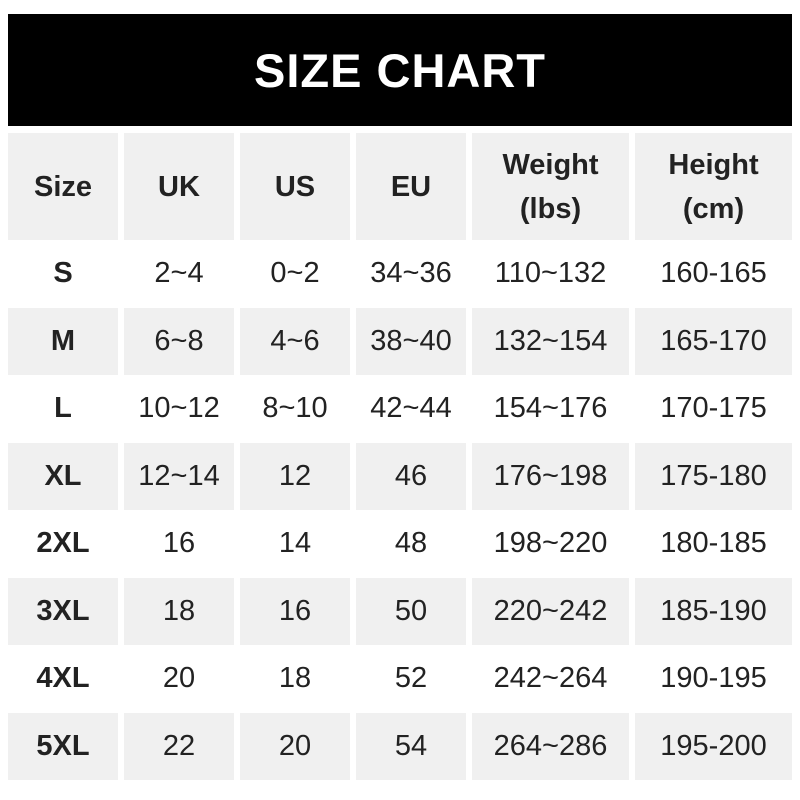 The height and width of the screenshot is (800, 800). Describe the element at coordinates (63, 409) in the screenshot. I see `size-cell: L` at that location.